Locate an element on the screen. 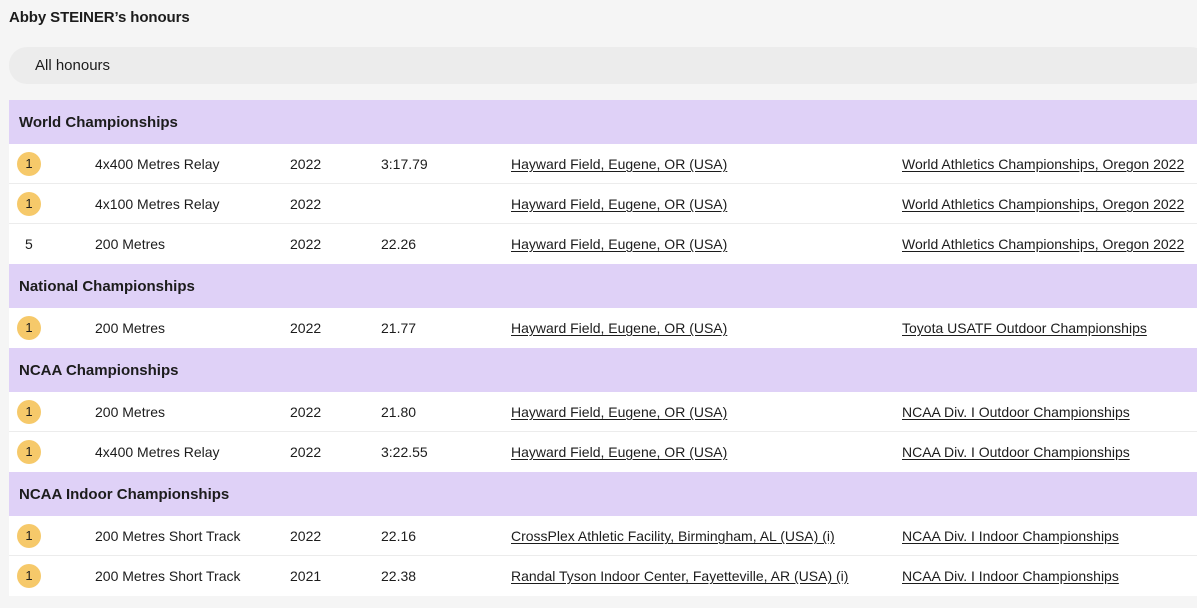 The height and width of the screenshot is (608, 1197). mark-text: 21.80 is located at coordinates (399, 412).